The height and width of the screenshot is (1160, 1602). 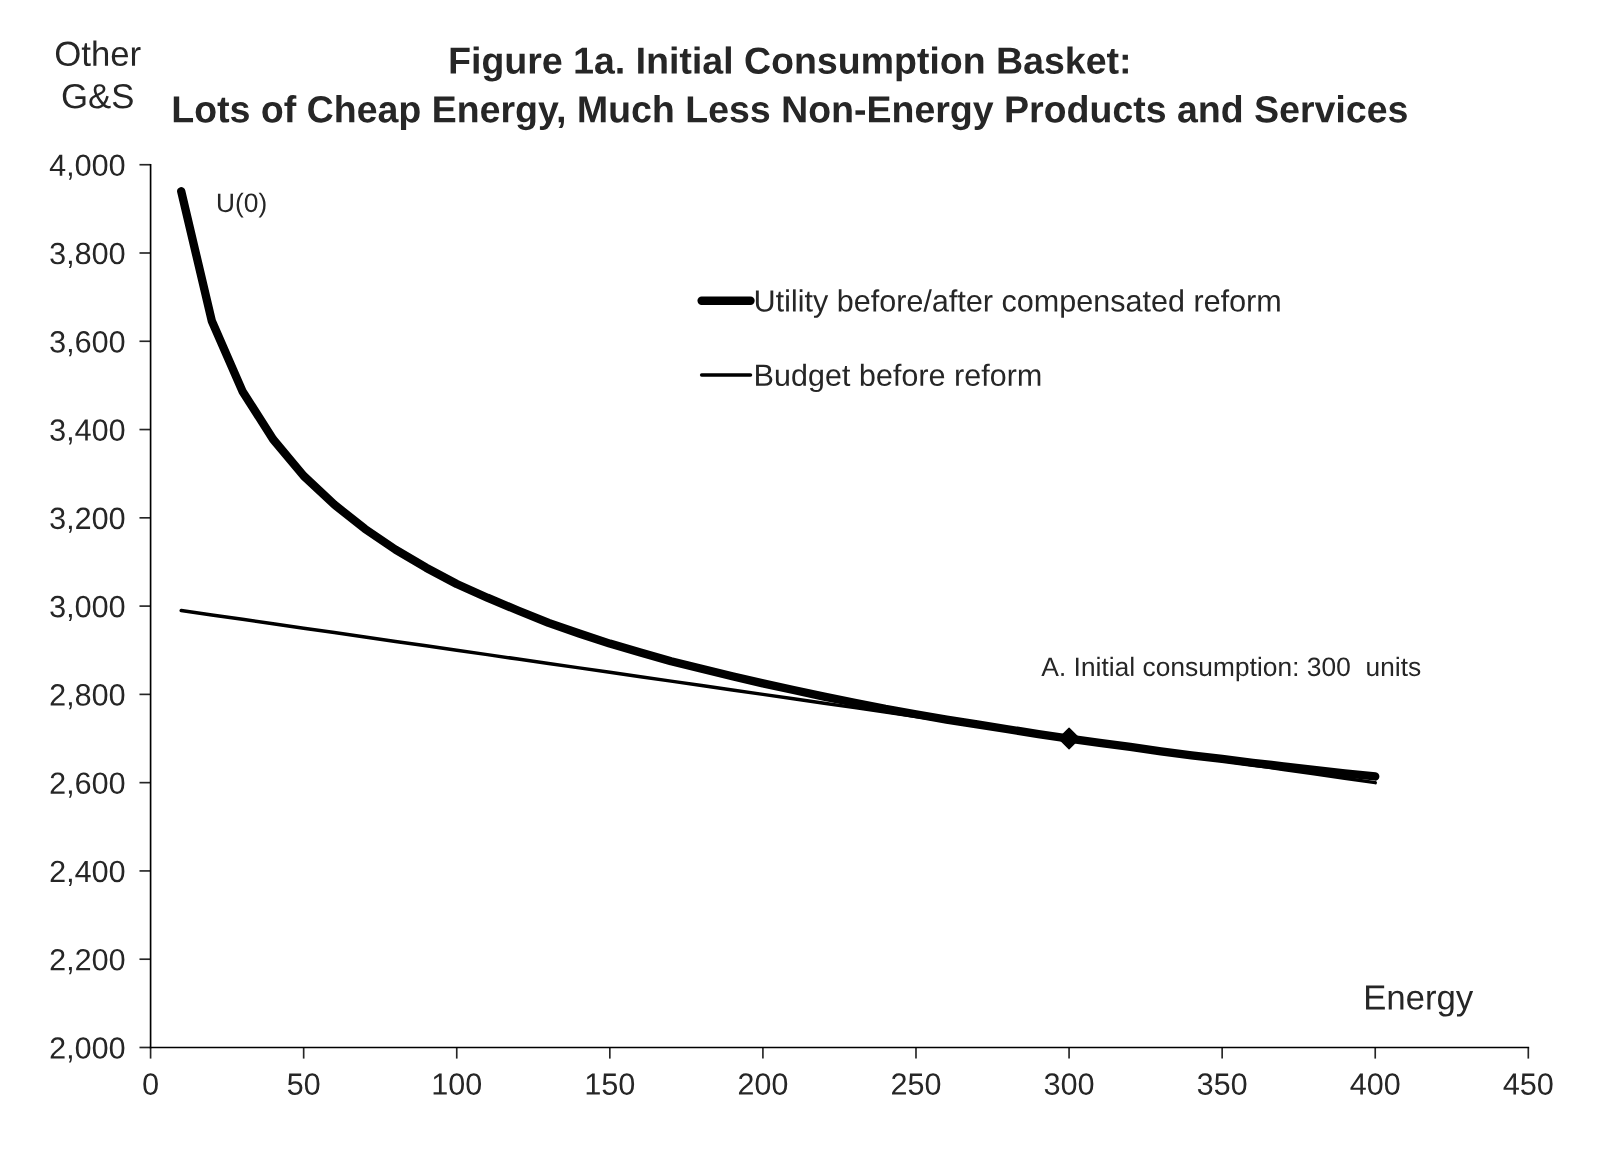 I want to click on y-tick-label: 3,000, so click(x=87, y=608).